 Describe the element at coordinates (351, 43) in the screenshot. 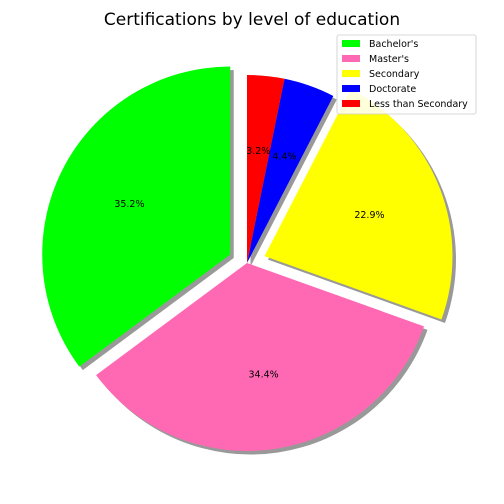

I see `legend-swatch-bachelor-s` at that location.